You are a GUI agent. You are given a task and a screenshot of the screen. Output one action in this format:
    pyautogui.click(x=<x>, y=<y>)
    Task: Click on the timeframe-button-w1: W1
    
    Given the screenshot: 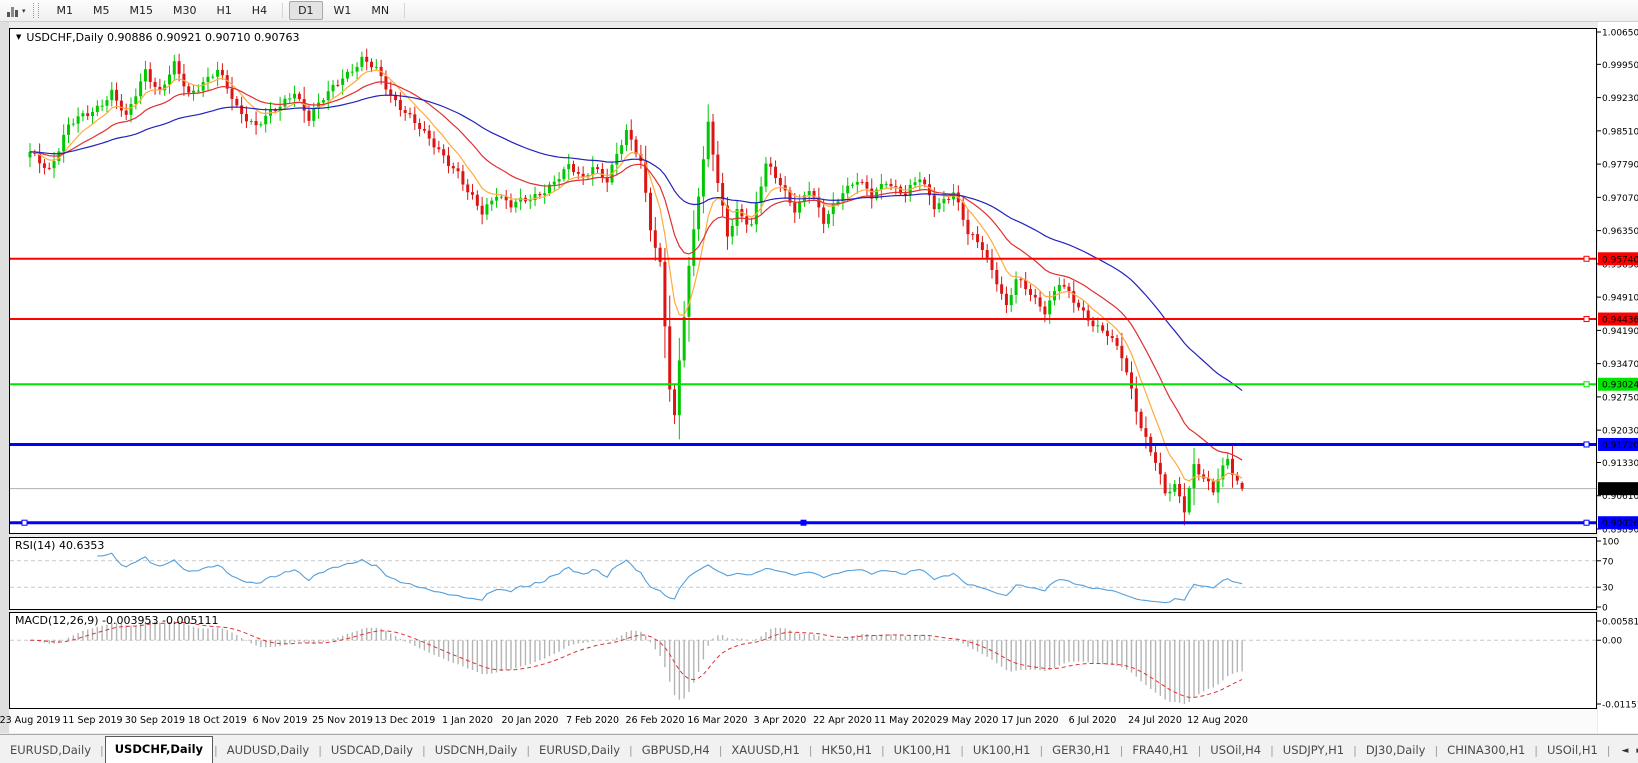 What is the action you would take?
    pyautogui.click(x=342, y=10)
    